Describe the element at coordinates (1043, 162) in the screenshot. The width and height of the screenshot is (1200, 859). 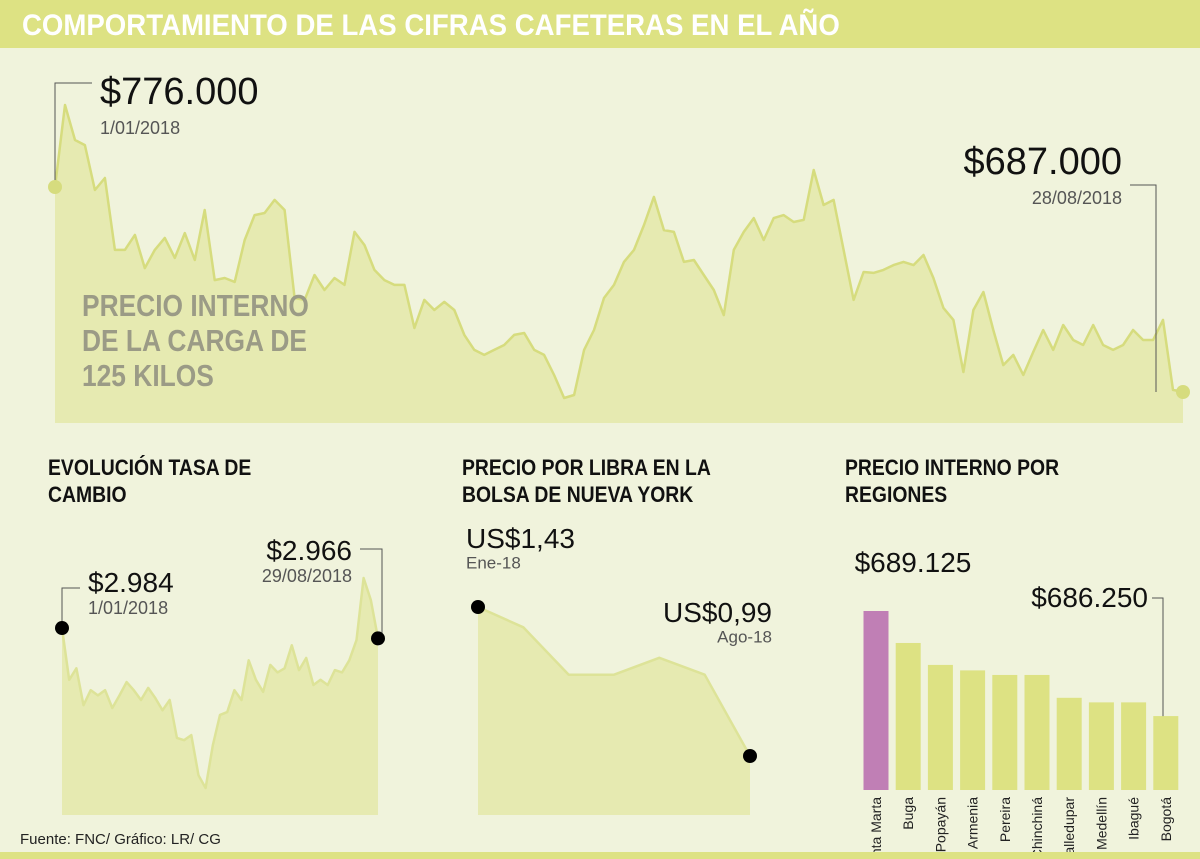
I see `value-label: $687.000` at that location.